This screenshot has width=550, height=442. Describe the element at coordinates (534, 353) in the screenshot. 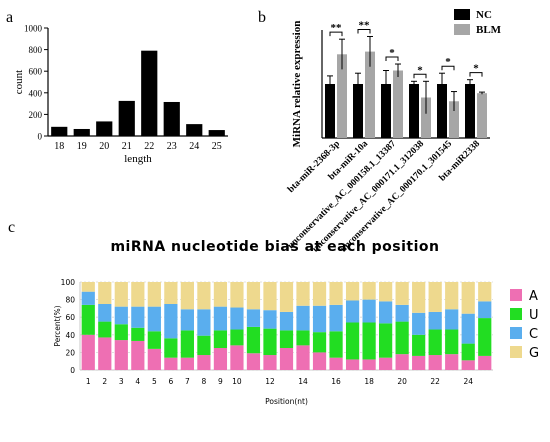

I see `c-legend-label: G` at that location.